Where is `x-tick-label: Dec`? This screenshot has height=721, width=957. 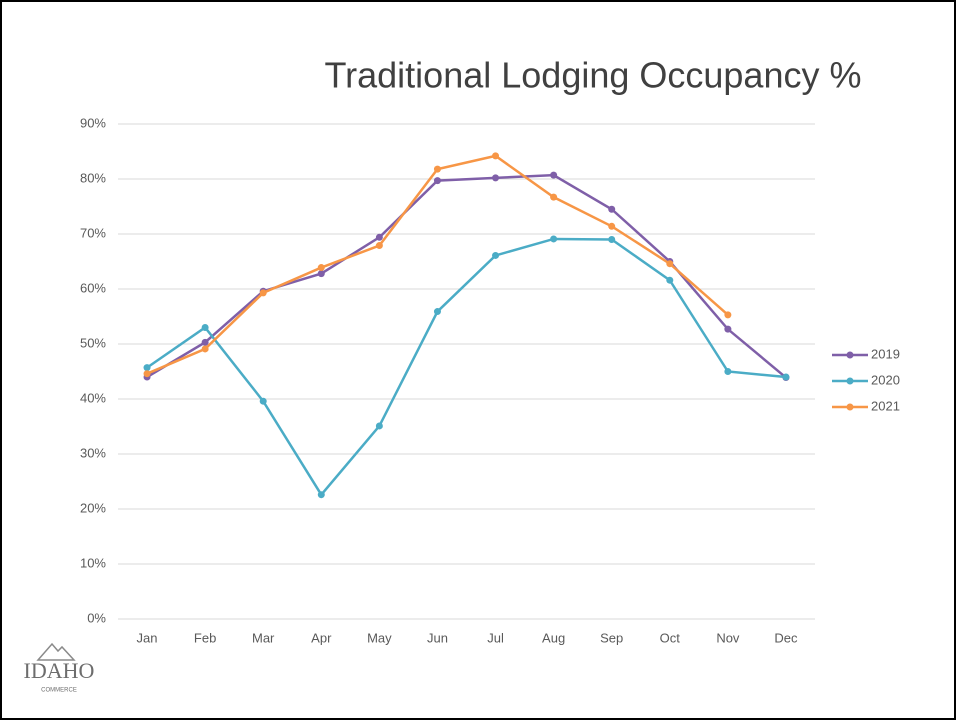
x-tick-label: Dec is located at coordinates (786, 637).